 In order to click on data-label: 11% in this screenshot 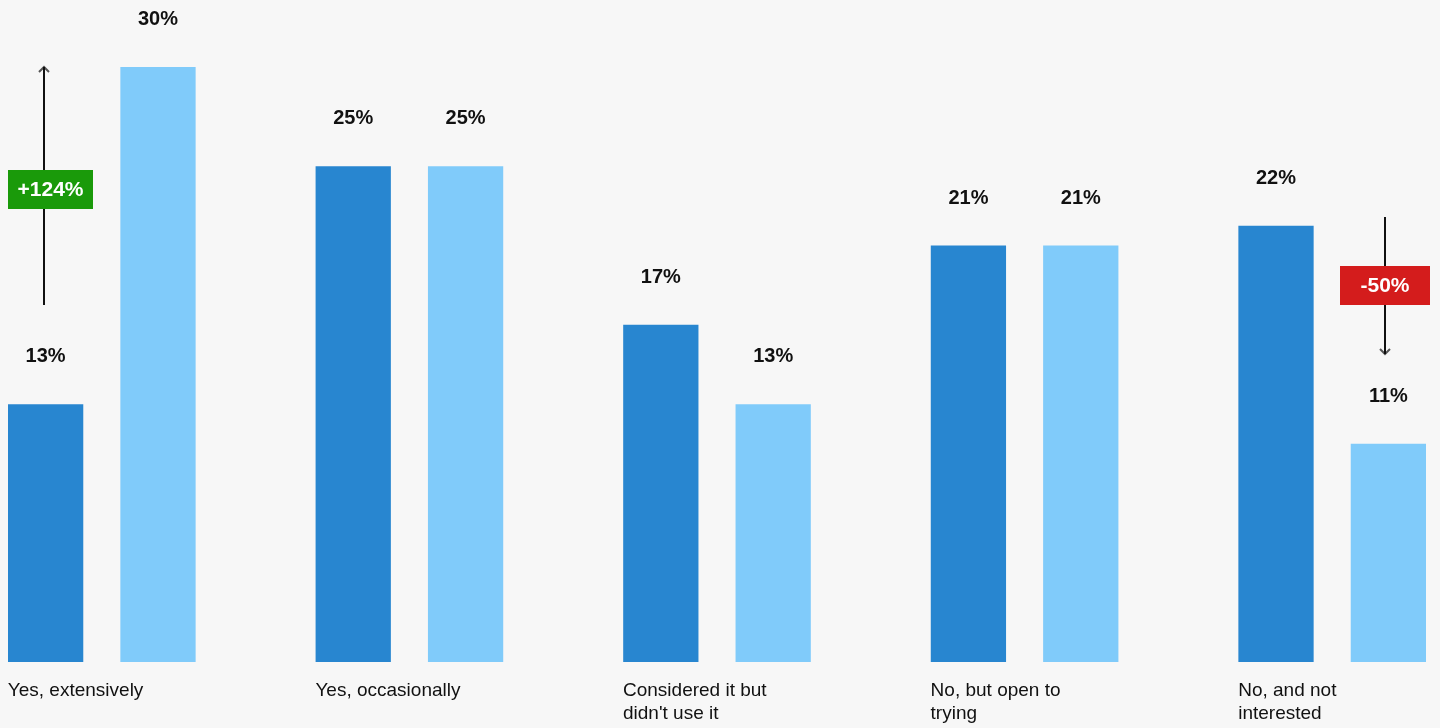, I will do `click(1388, 394)`.